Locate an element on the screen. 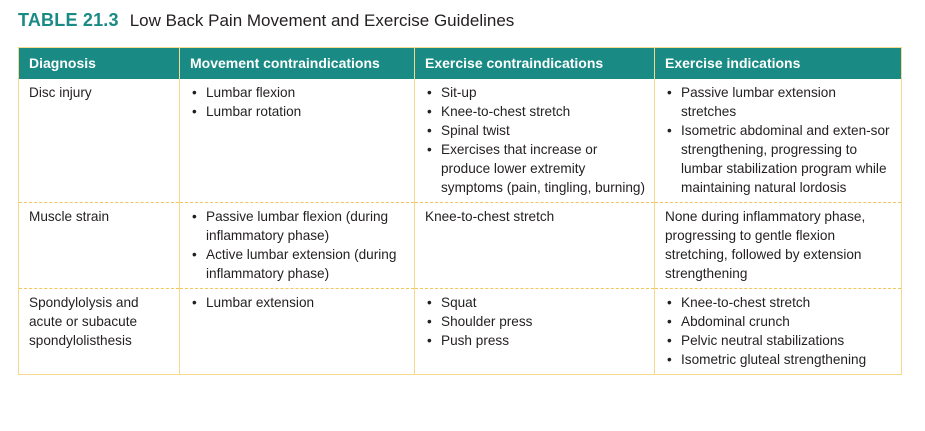 The width and height of the screenshot is (925, 431). header-diagnosis: Diagnosis is located at coordinates (99, 63).